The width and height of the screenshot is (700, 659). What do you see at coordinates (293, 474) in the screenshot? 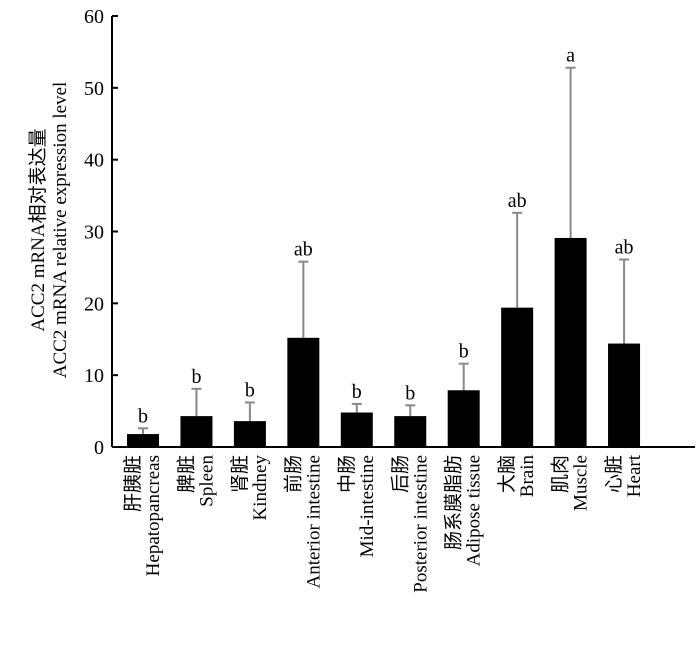
I see `x-tick-label-zh: 前肠` at bounding box center [293, 474].